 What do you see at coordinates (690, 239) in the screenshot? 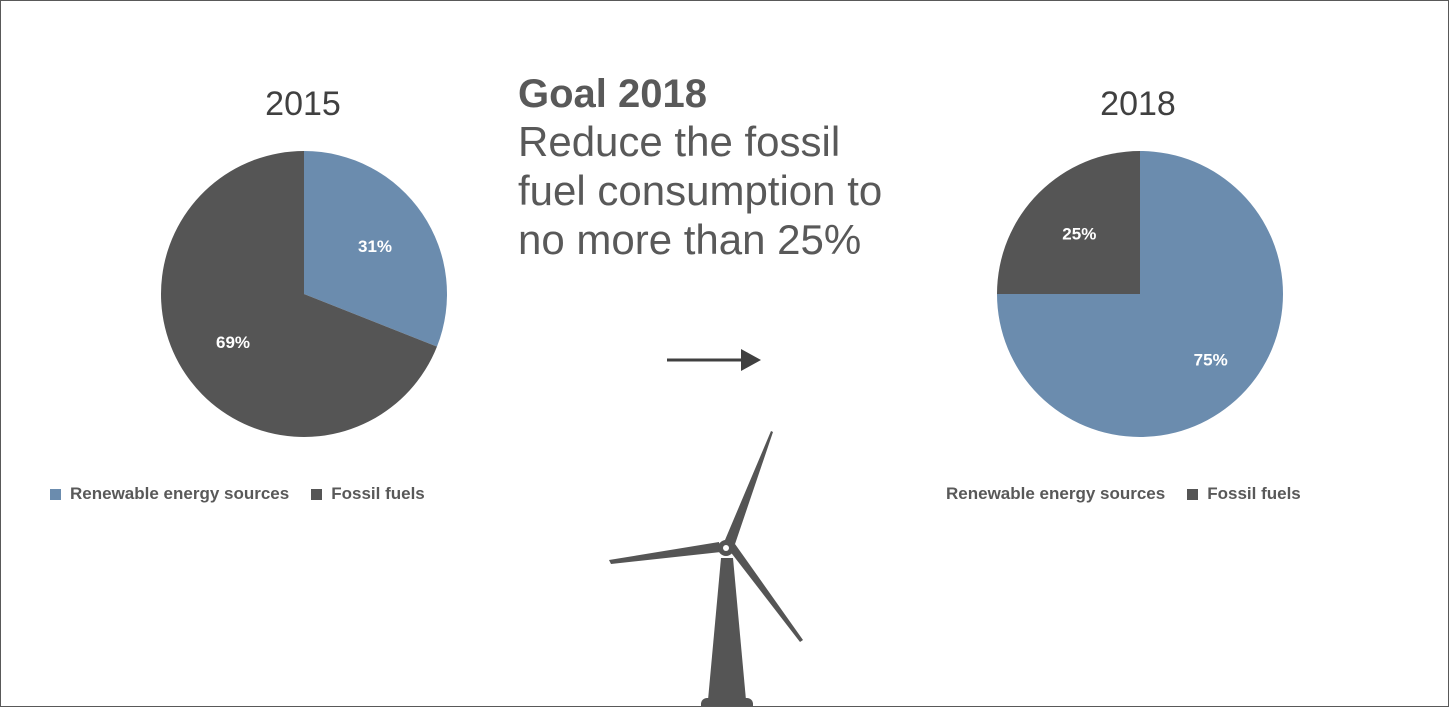
I see `goal-line-3: no more than 25%` at bounding box center [690, 239].